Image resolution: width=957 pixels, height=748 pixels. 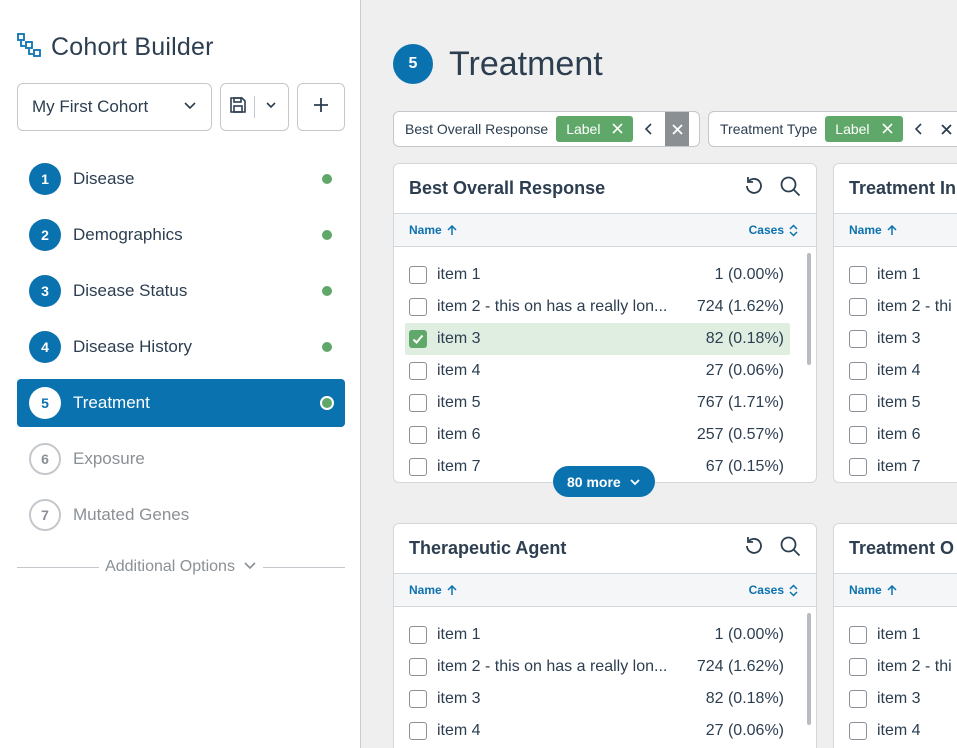 What do you see at coordinates (321, 107) in the screenshot?
I see `add-cohort-button` at bounding box center [321, 107].